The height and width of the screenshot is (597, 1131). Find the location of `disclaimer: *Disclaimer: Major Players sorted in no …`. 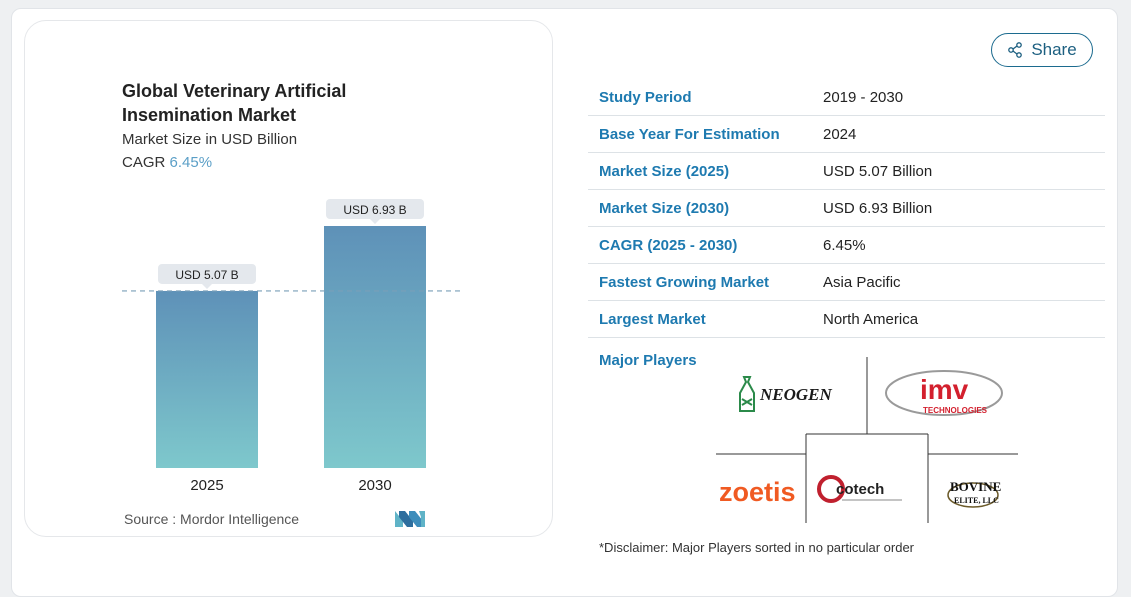

disclaimer: *Disclaimer: Major Players sorted in no … is located at coordinates (757, 547).